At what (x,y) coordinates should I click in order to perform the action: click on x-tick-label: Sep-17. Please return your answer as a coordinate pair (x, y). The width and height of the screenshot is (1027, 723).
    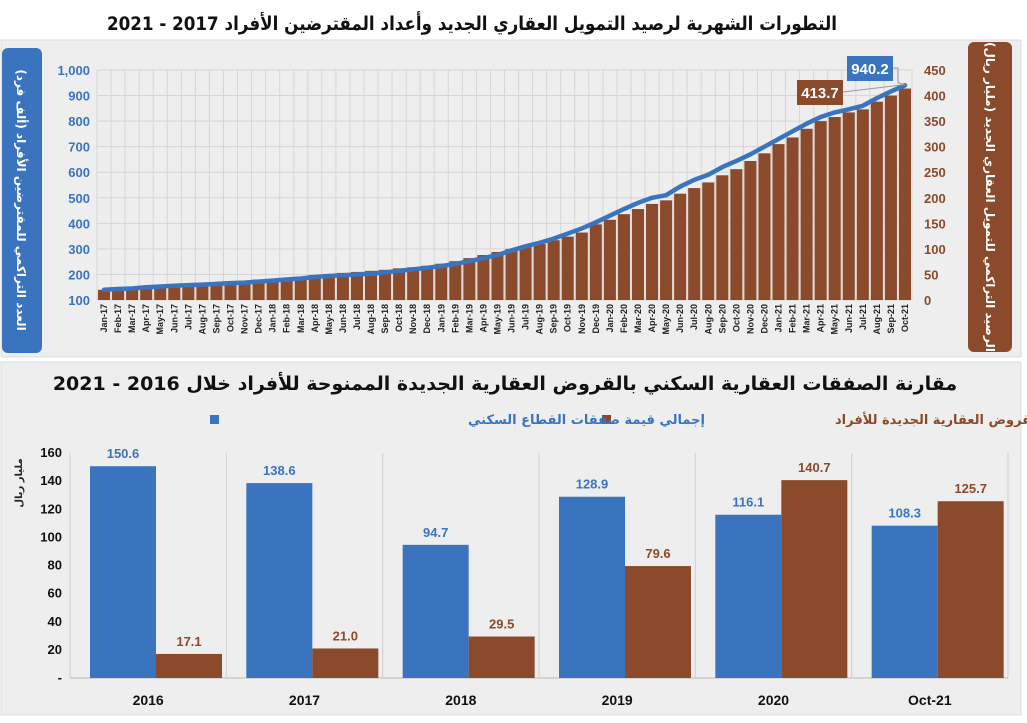
    Looking at the image, I should click on (216, 319).